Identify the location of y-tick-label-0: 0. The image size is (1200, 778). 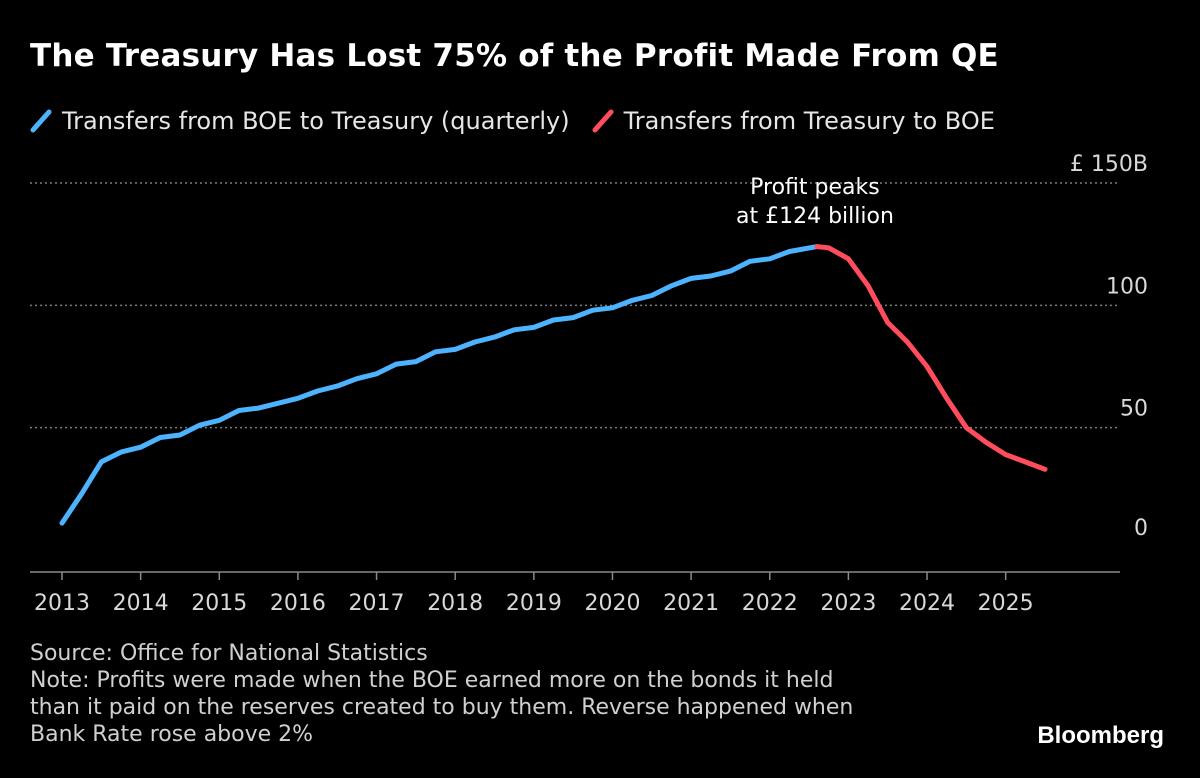
(1141, 528).